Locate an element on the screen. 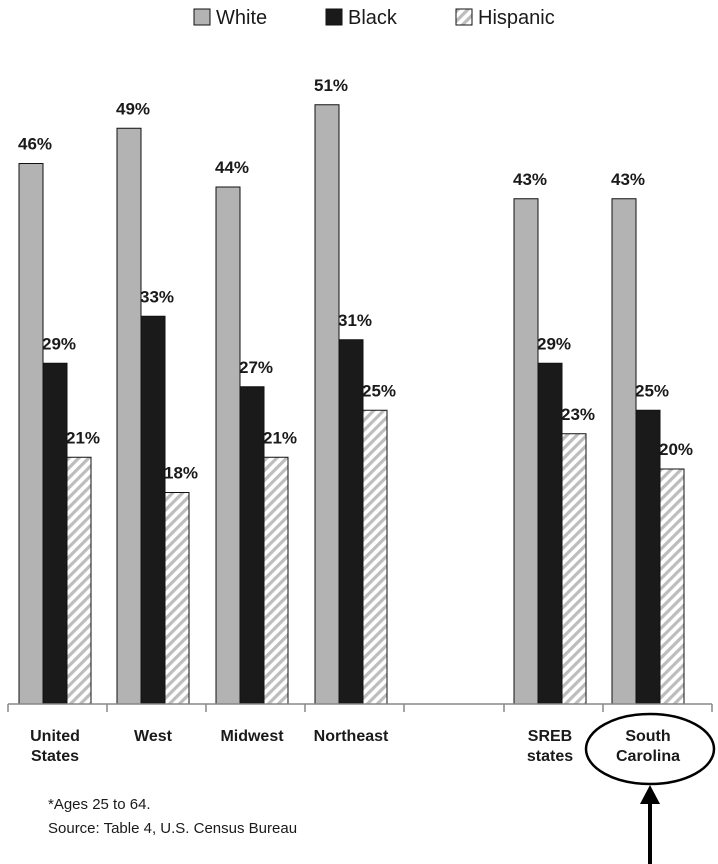  value-label-black-sreb-states: 29% is located at coordinates (554, 343).